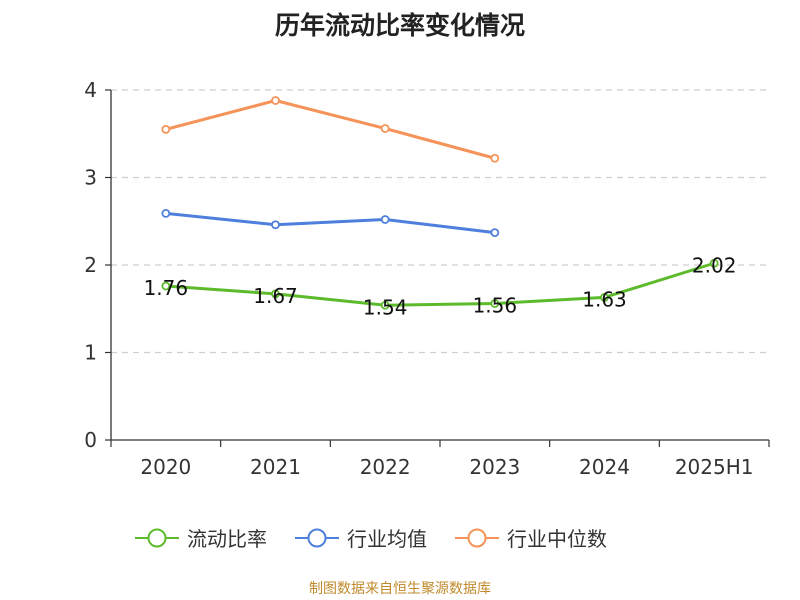 The height and width of the screenshot is (600, 800). I want to click on x-tick-label: 2021, so click(275, 467).